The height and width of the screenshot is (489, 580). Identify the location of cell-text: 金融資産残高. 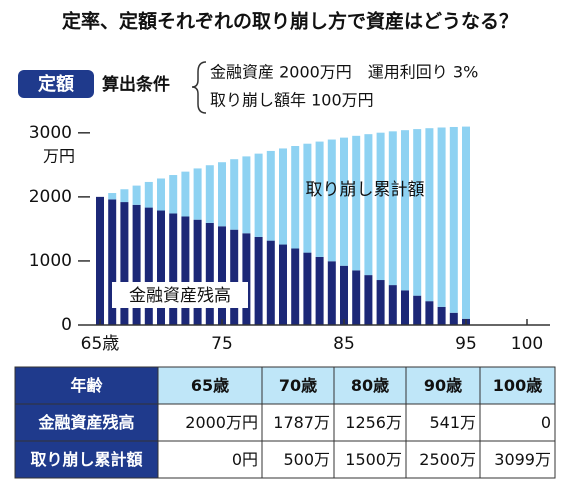
(85, 422).